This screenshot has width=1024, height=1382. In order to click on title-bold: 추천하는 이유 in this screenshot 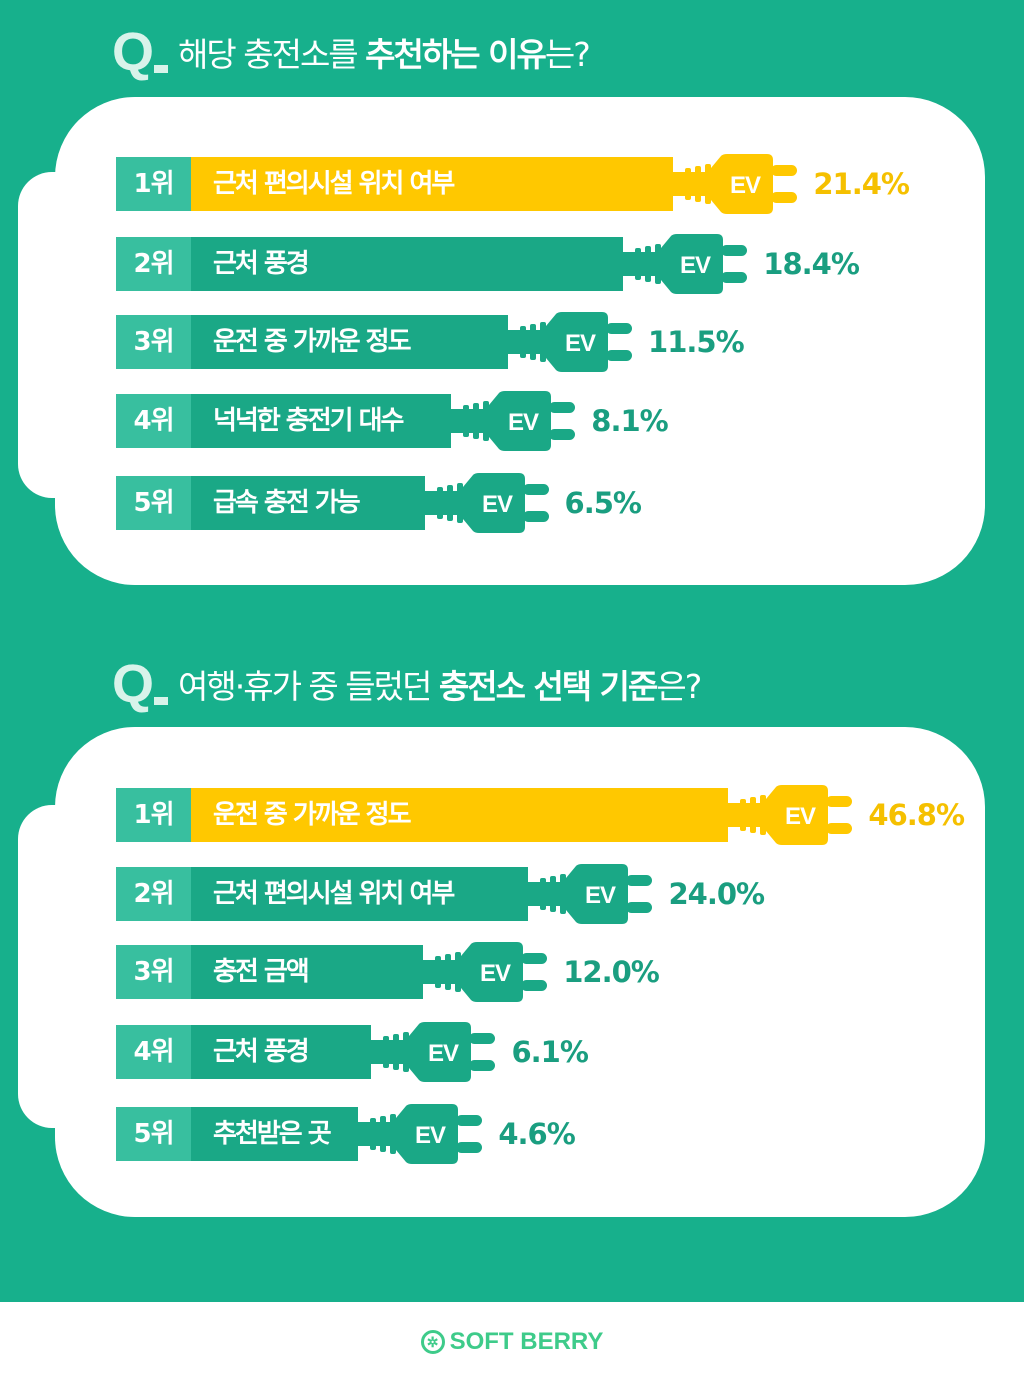, I will do `click(456, 54)`.